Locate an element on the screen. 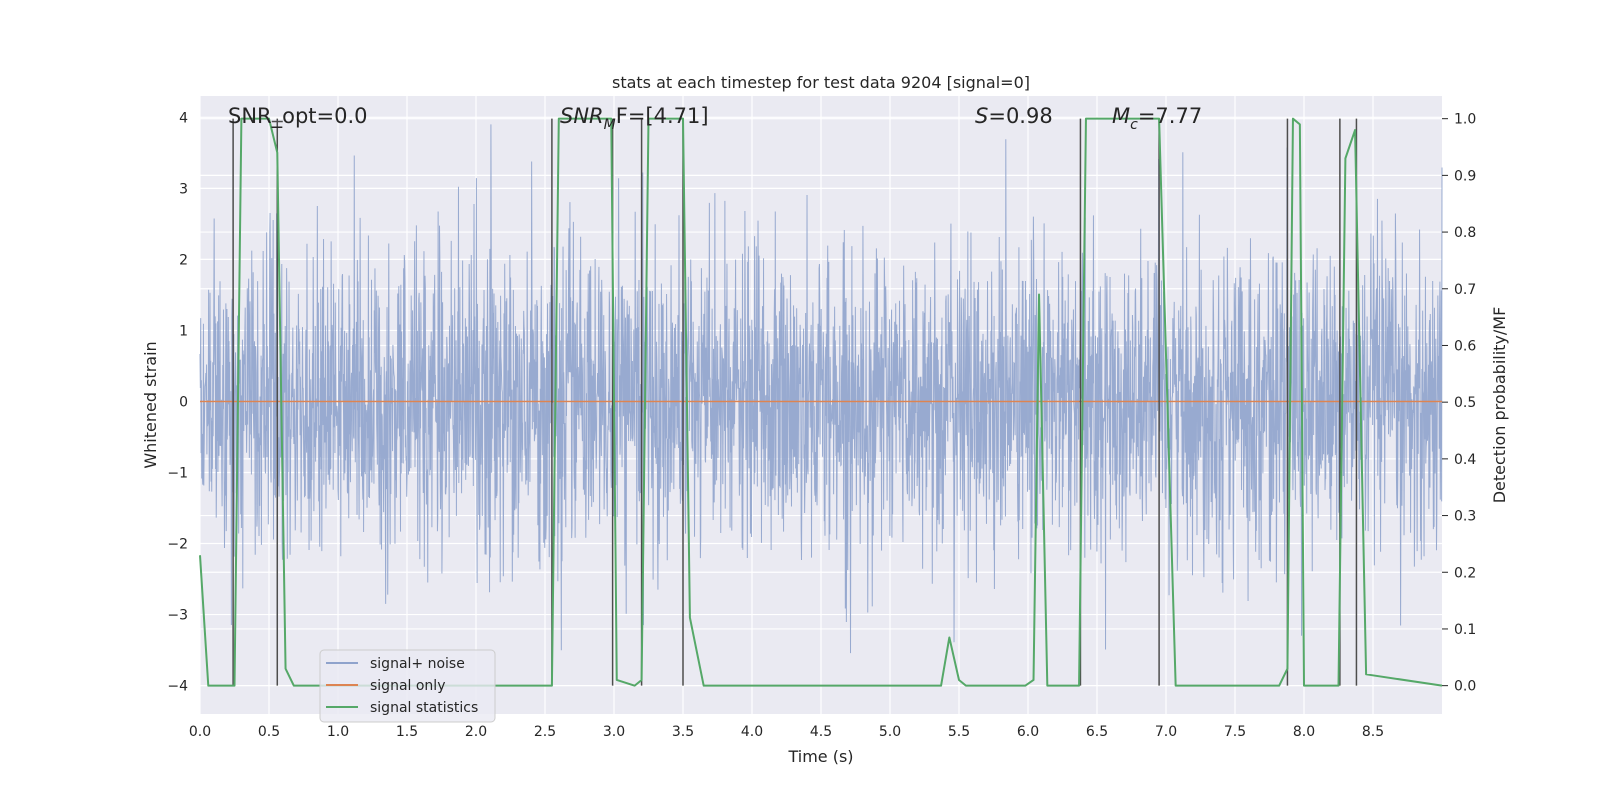 This screenshot has width=1600, height=800. x-tick-label: 1.0 is located at coordinates (338, 732).